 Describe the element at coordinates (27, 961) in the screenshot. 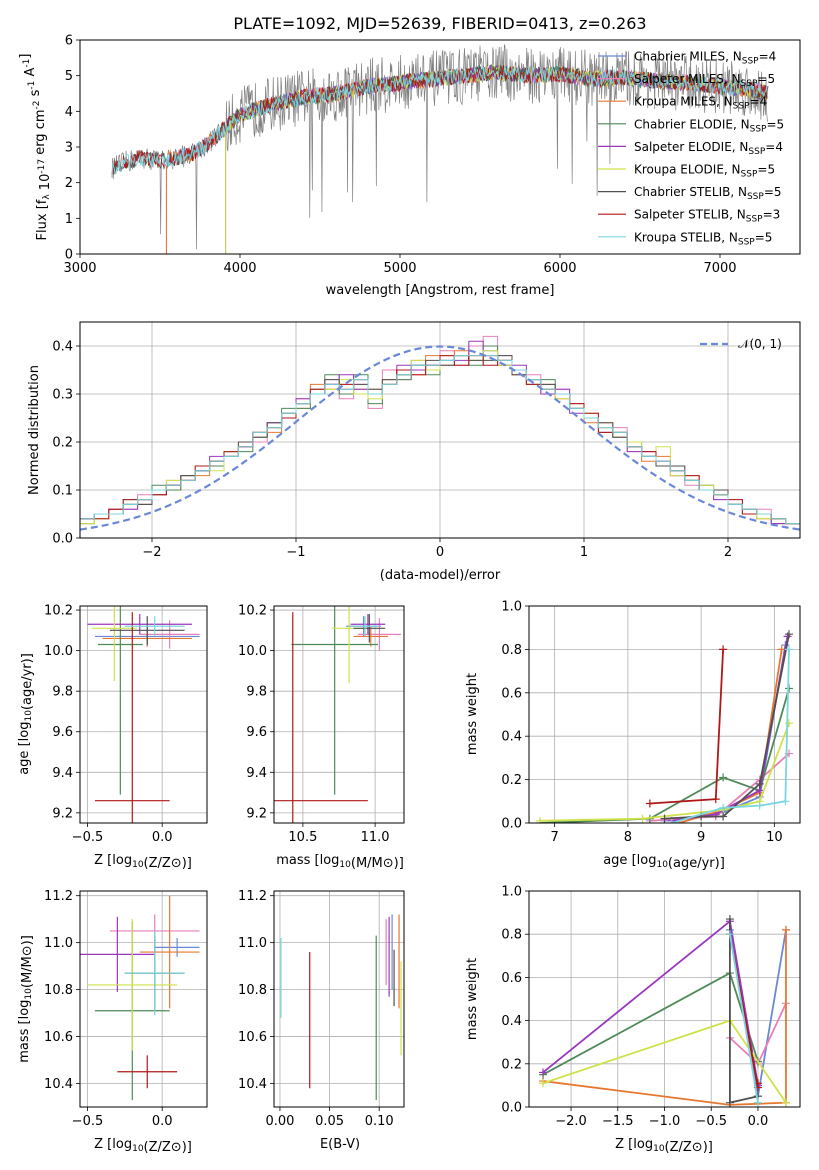

I see `mass-vs-z-ylabel-part: (M/M⊙)]` at that location.